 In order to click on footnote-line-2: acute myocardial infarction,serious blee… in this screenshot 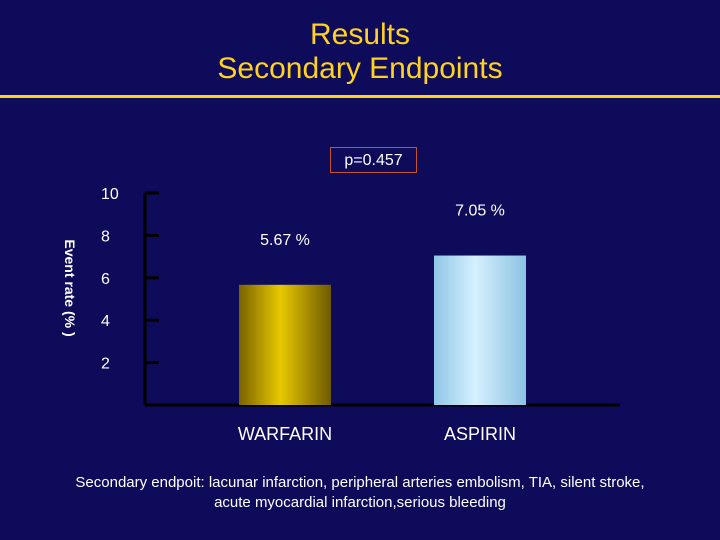, I will do `click(360, 502)`.